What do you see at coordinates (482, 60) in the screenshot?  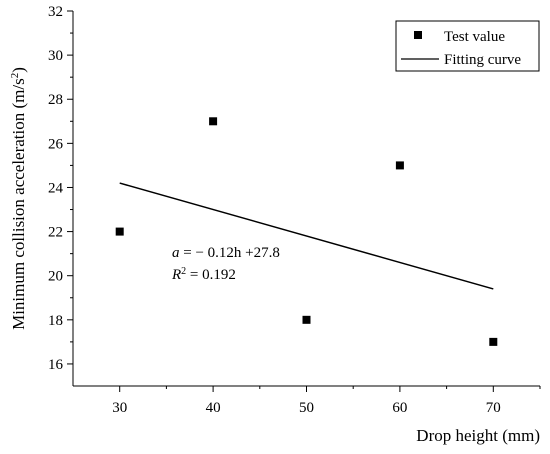 I see `legend-label-fitting-curve: Fitting curve` at bounding box center [482, 60].